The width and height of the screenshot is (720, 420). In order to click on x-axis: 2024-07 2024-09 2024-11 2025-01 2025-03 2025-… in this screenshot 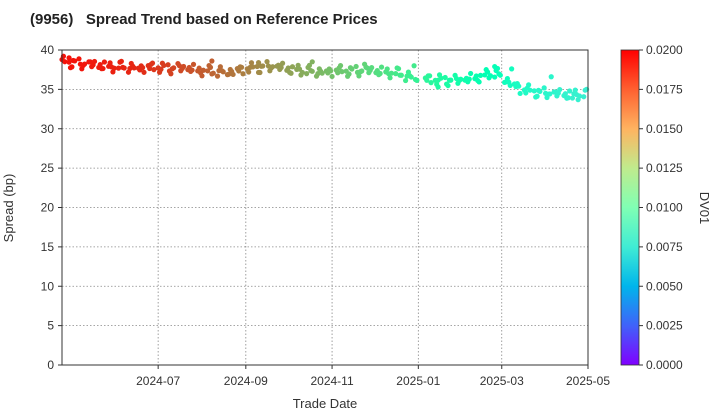, I will do `click(373, 376)`.